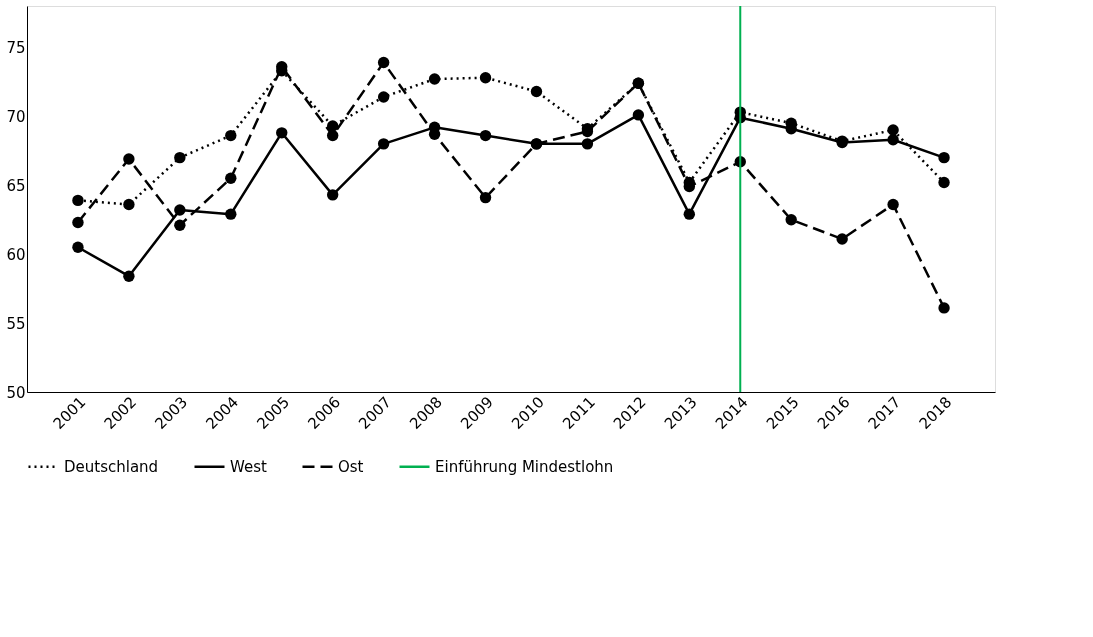 Image resolution: width=1093 pixels, height=637 pixels. I want to click on y-tick-label: 75, so click(16, 47).